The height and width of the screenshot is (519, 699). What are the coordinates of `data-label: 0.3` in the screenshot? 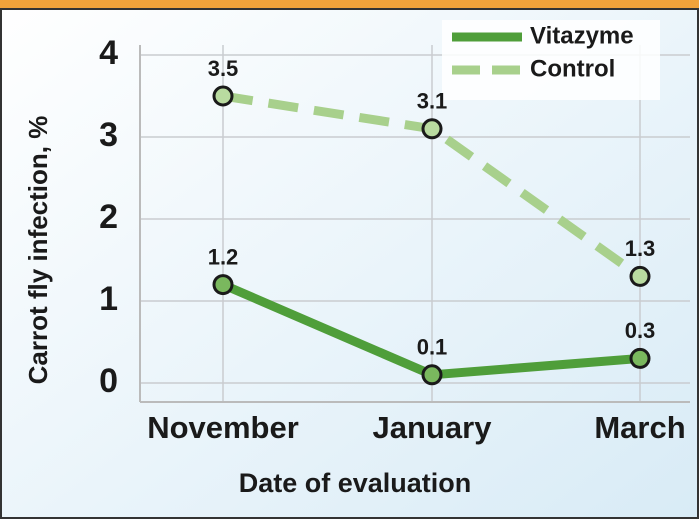 It's located at (640, 330).